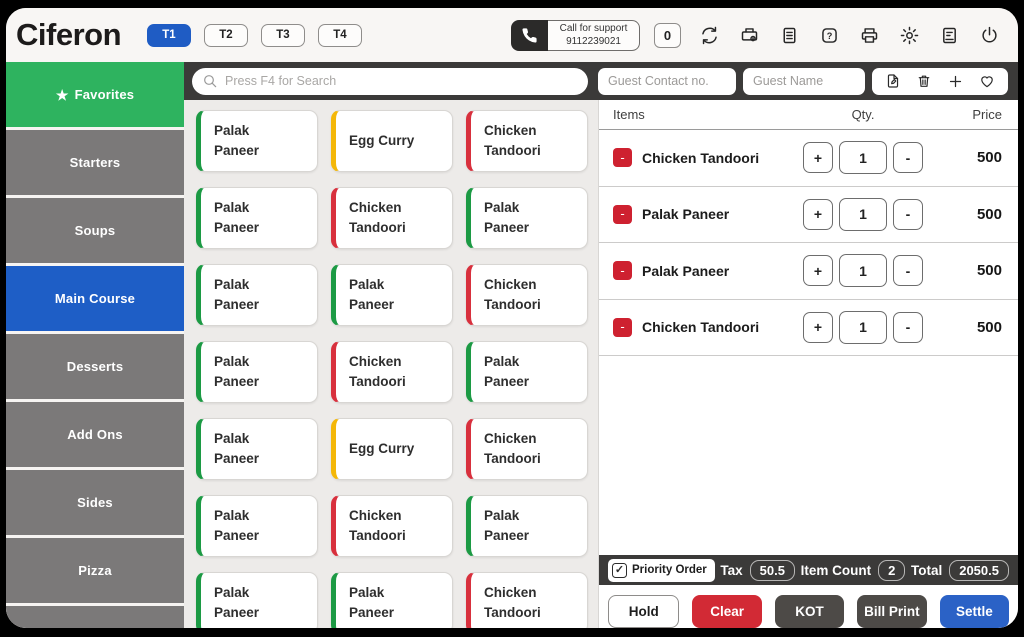 This screenshot has height=637, width=1024. I want to click on sidebar-category-item: ★ Main Course, so click(95, 298).